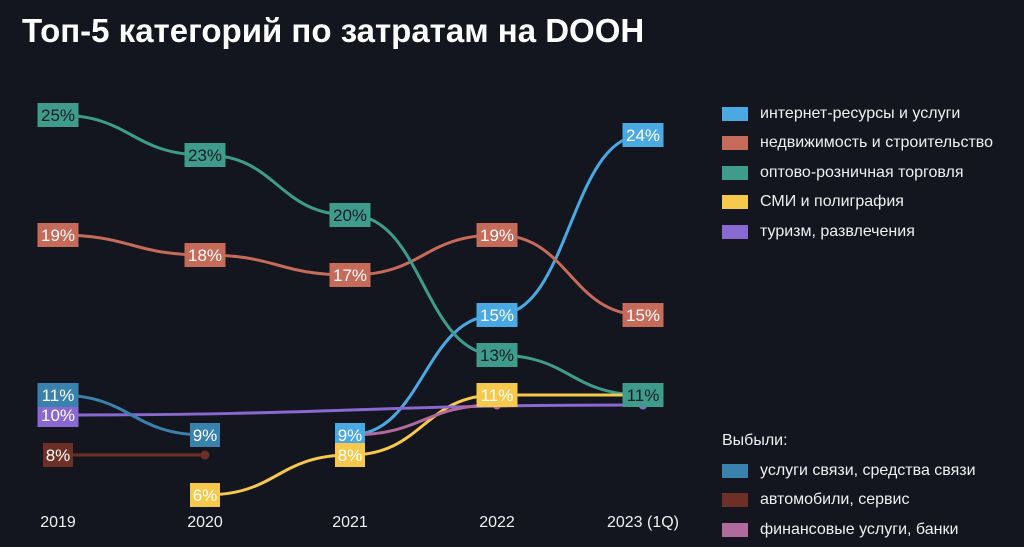 The width and height of the screenshot is (1024, 547). I want to click on data-label: 20%, so click(350, 215).